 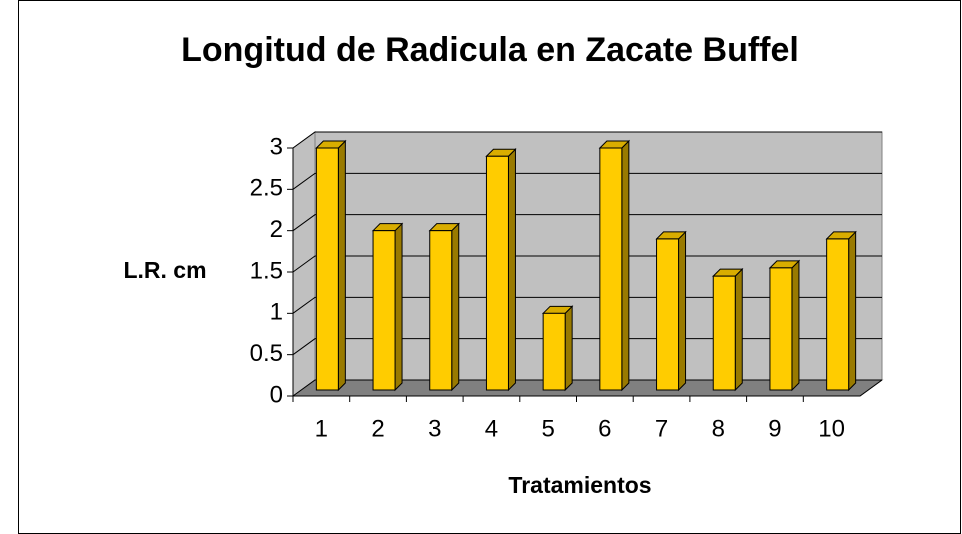 What do you see at coordinates (547, 428) in the screenshot?
I see `x-tick-label: 5` at bounding box center [547, 428].